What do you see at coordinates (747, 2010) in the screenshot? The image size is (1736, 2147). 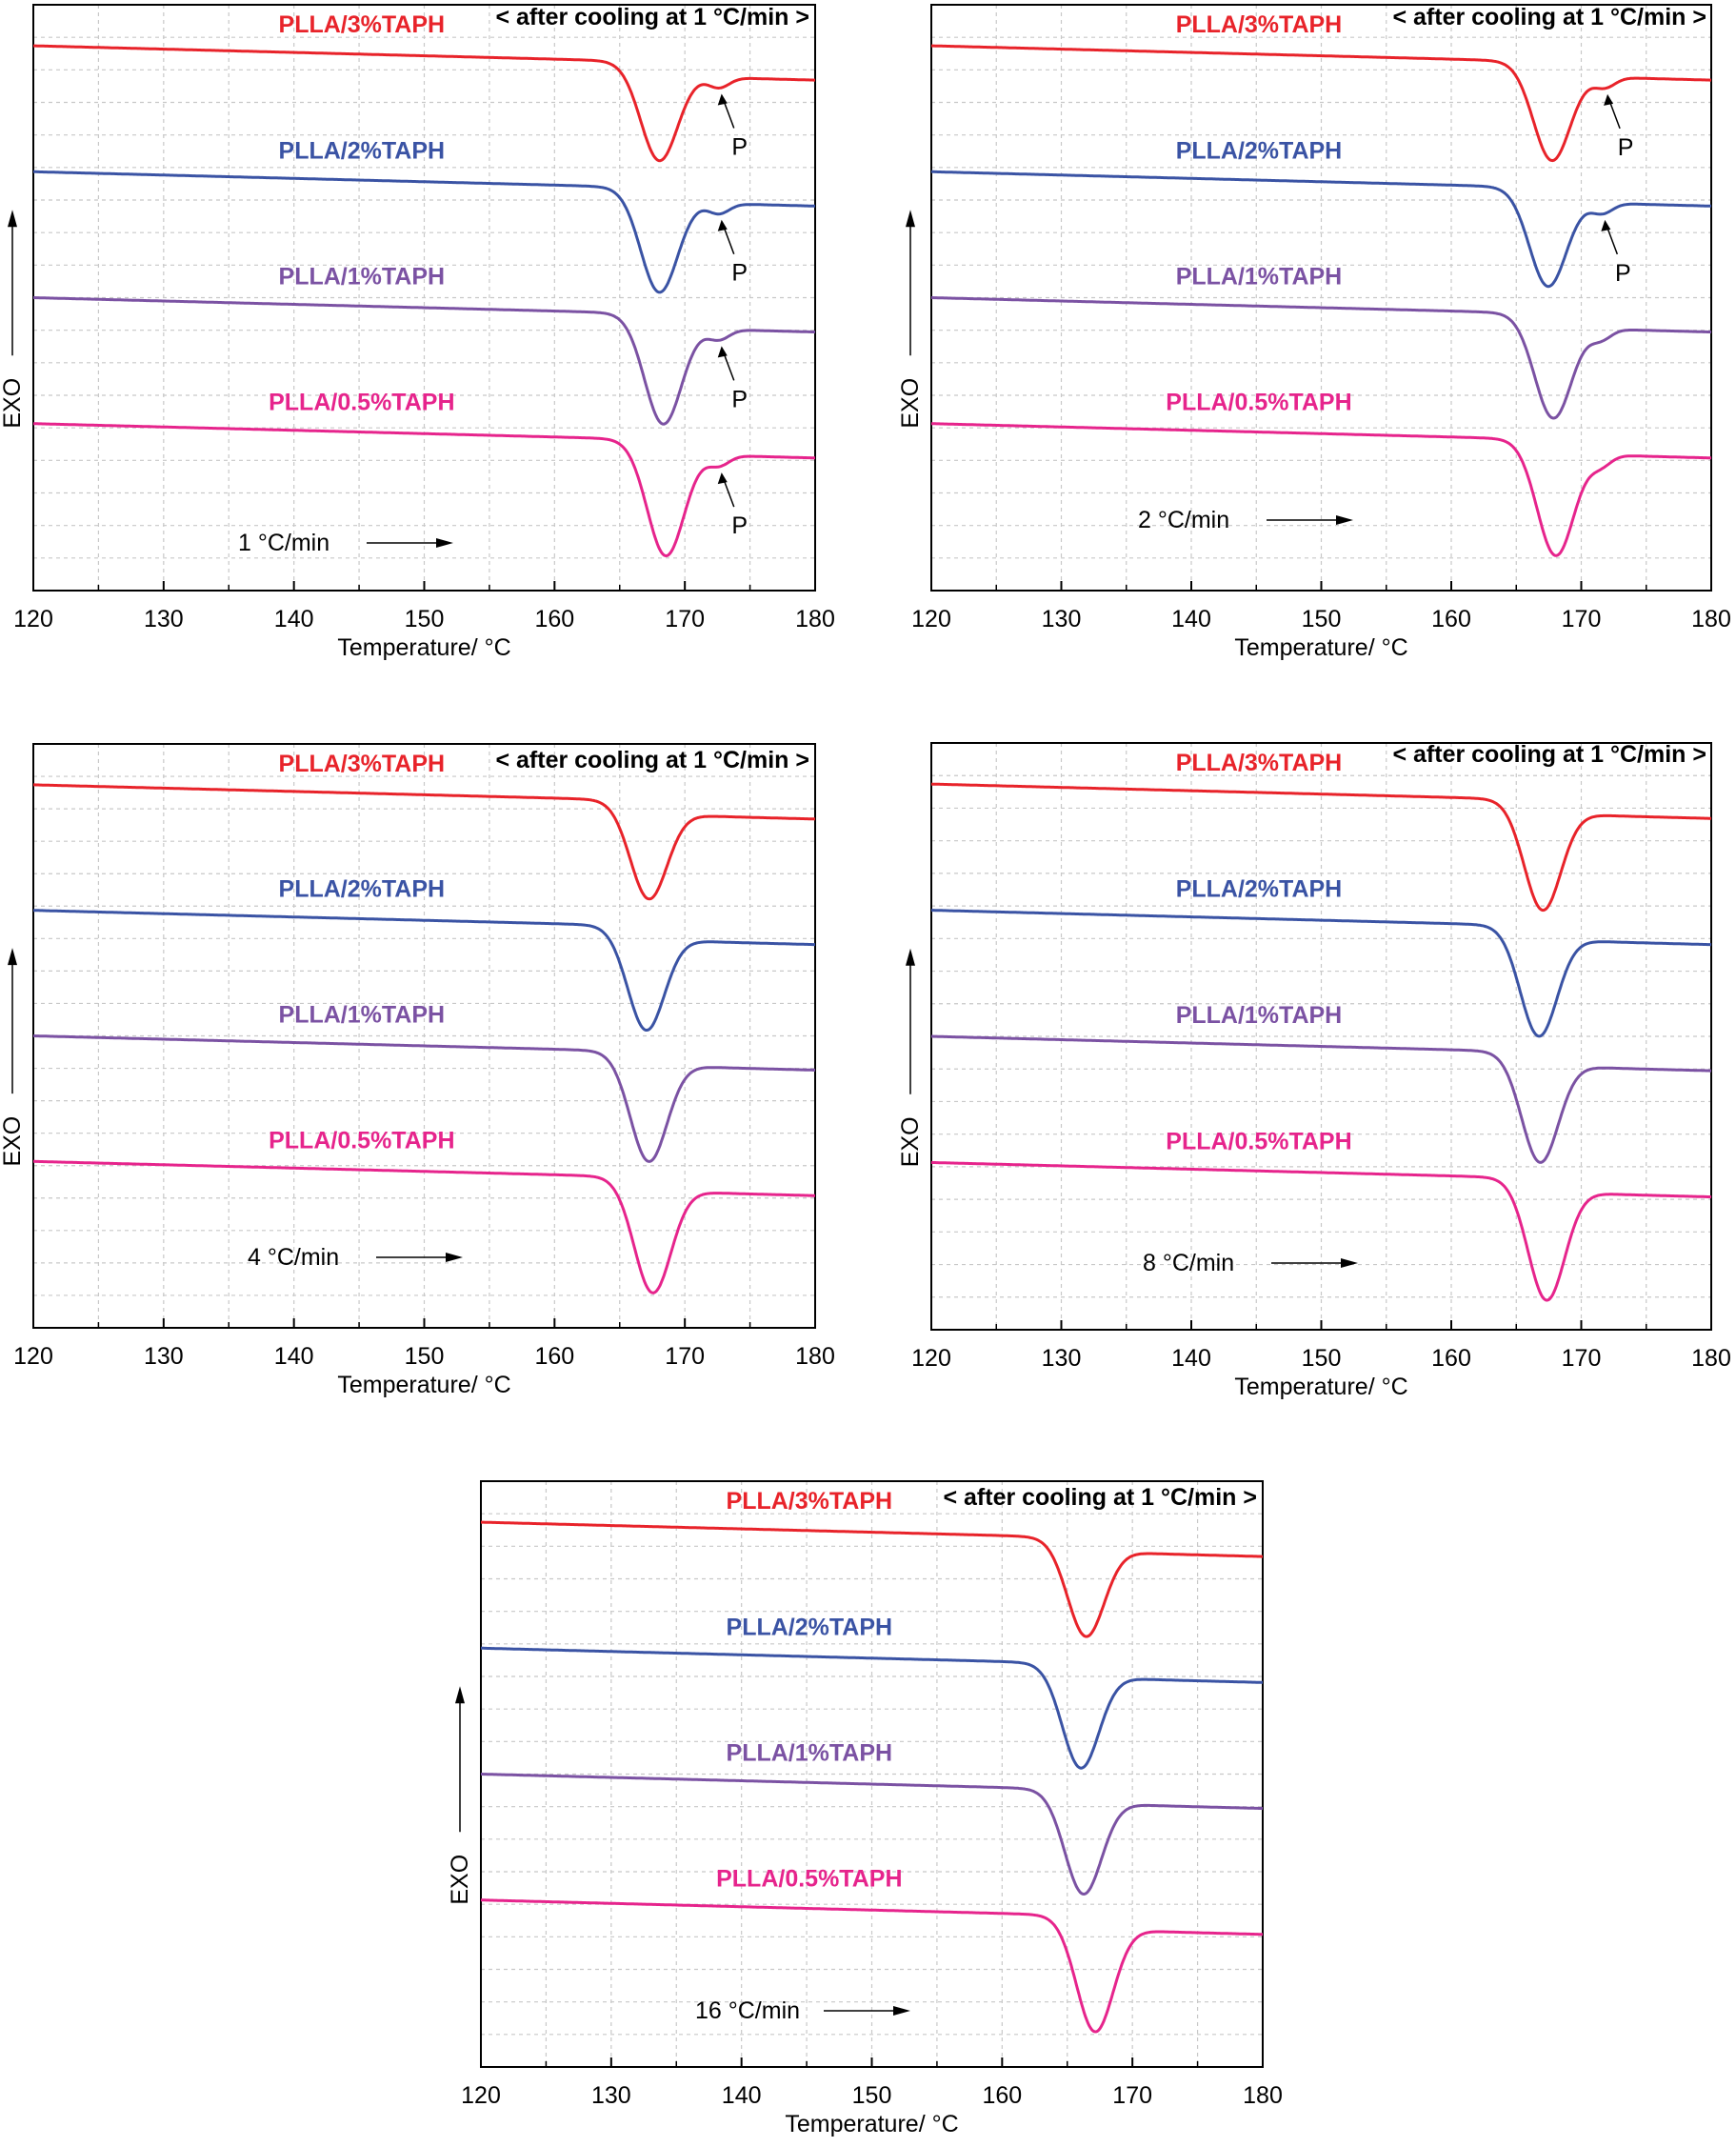 I see `rate-label: 16 °C/min` at bounding box center [747, 2010].